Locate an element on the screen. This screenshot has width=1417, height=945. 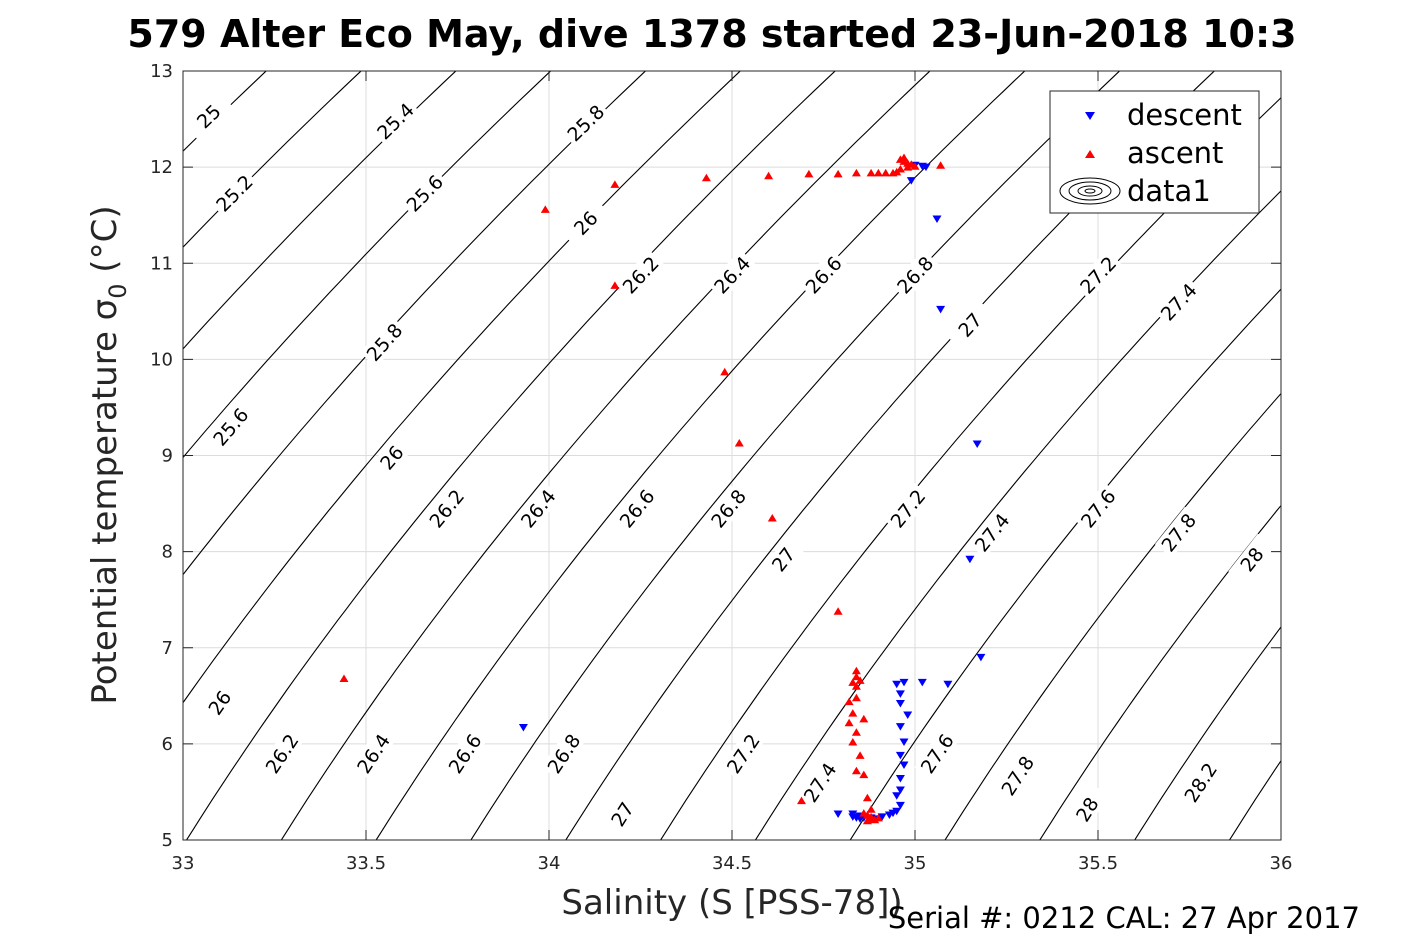
y-tick-label: 11 is located at coordinates (161, 263).